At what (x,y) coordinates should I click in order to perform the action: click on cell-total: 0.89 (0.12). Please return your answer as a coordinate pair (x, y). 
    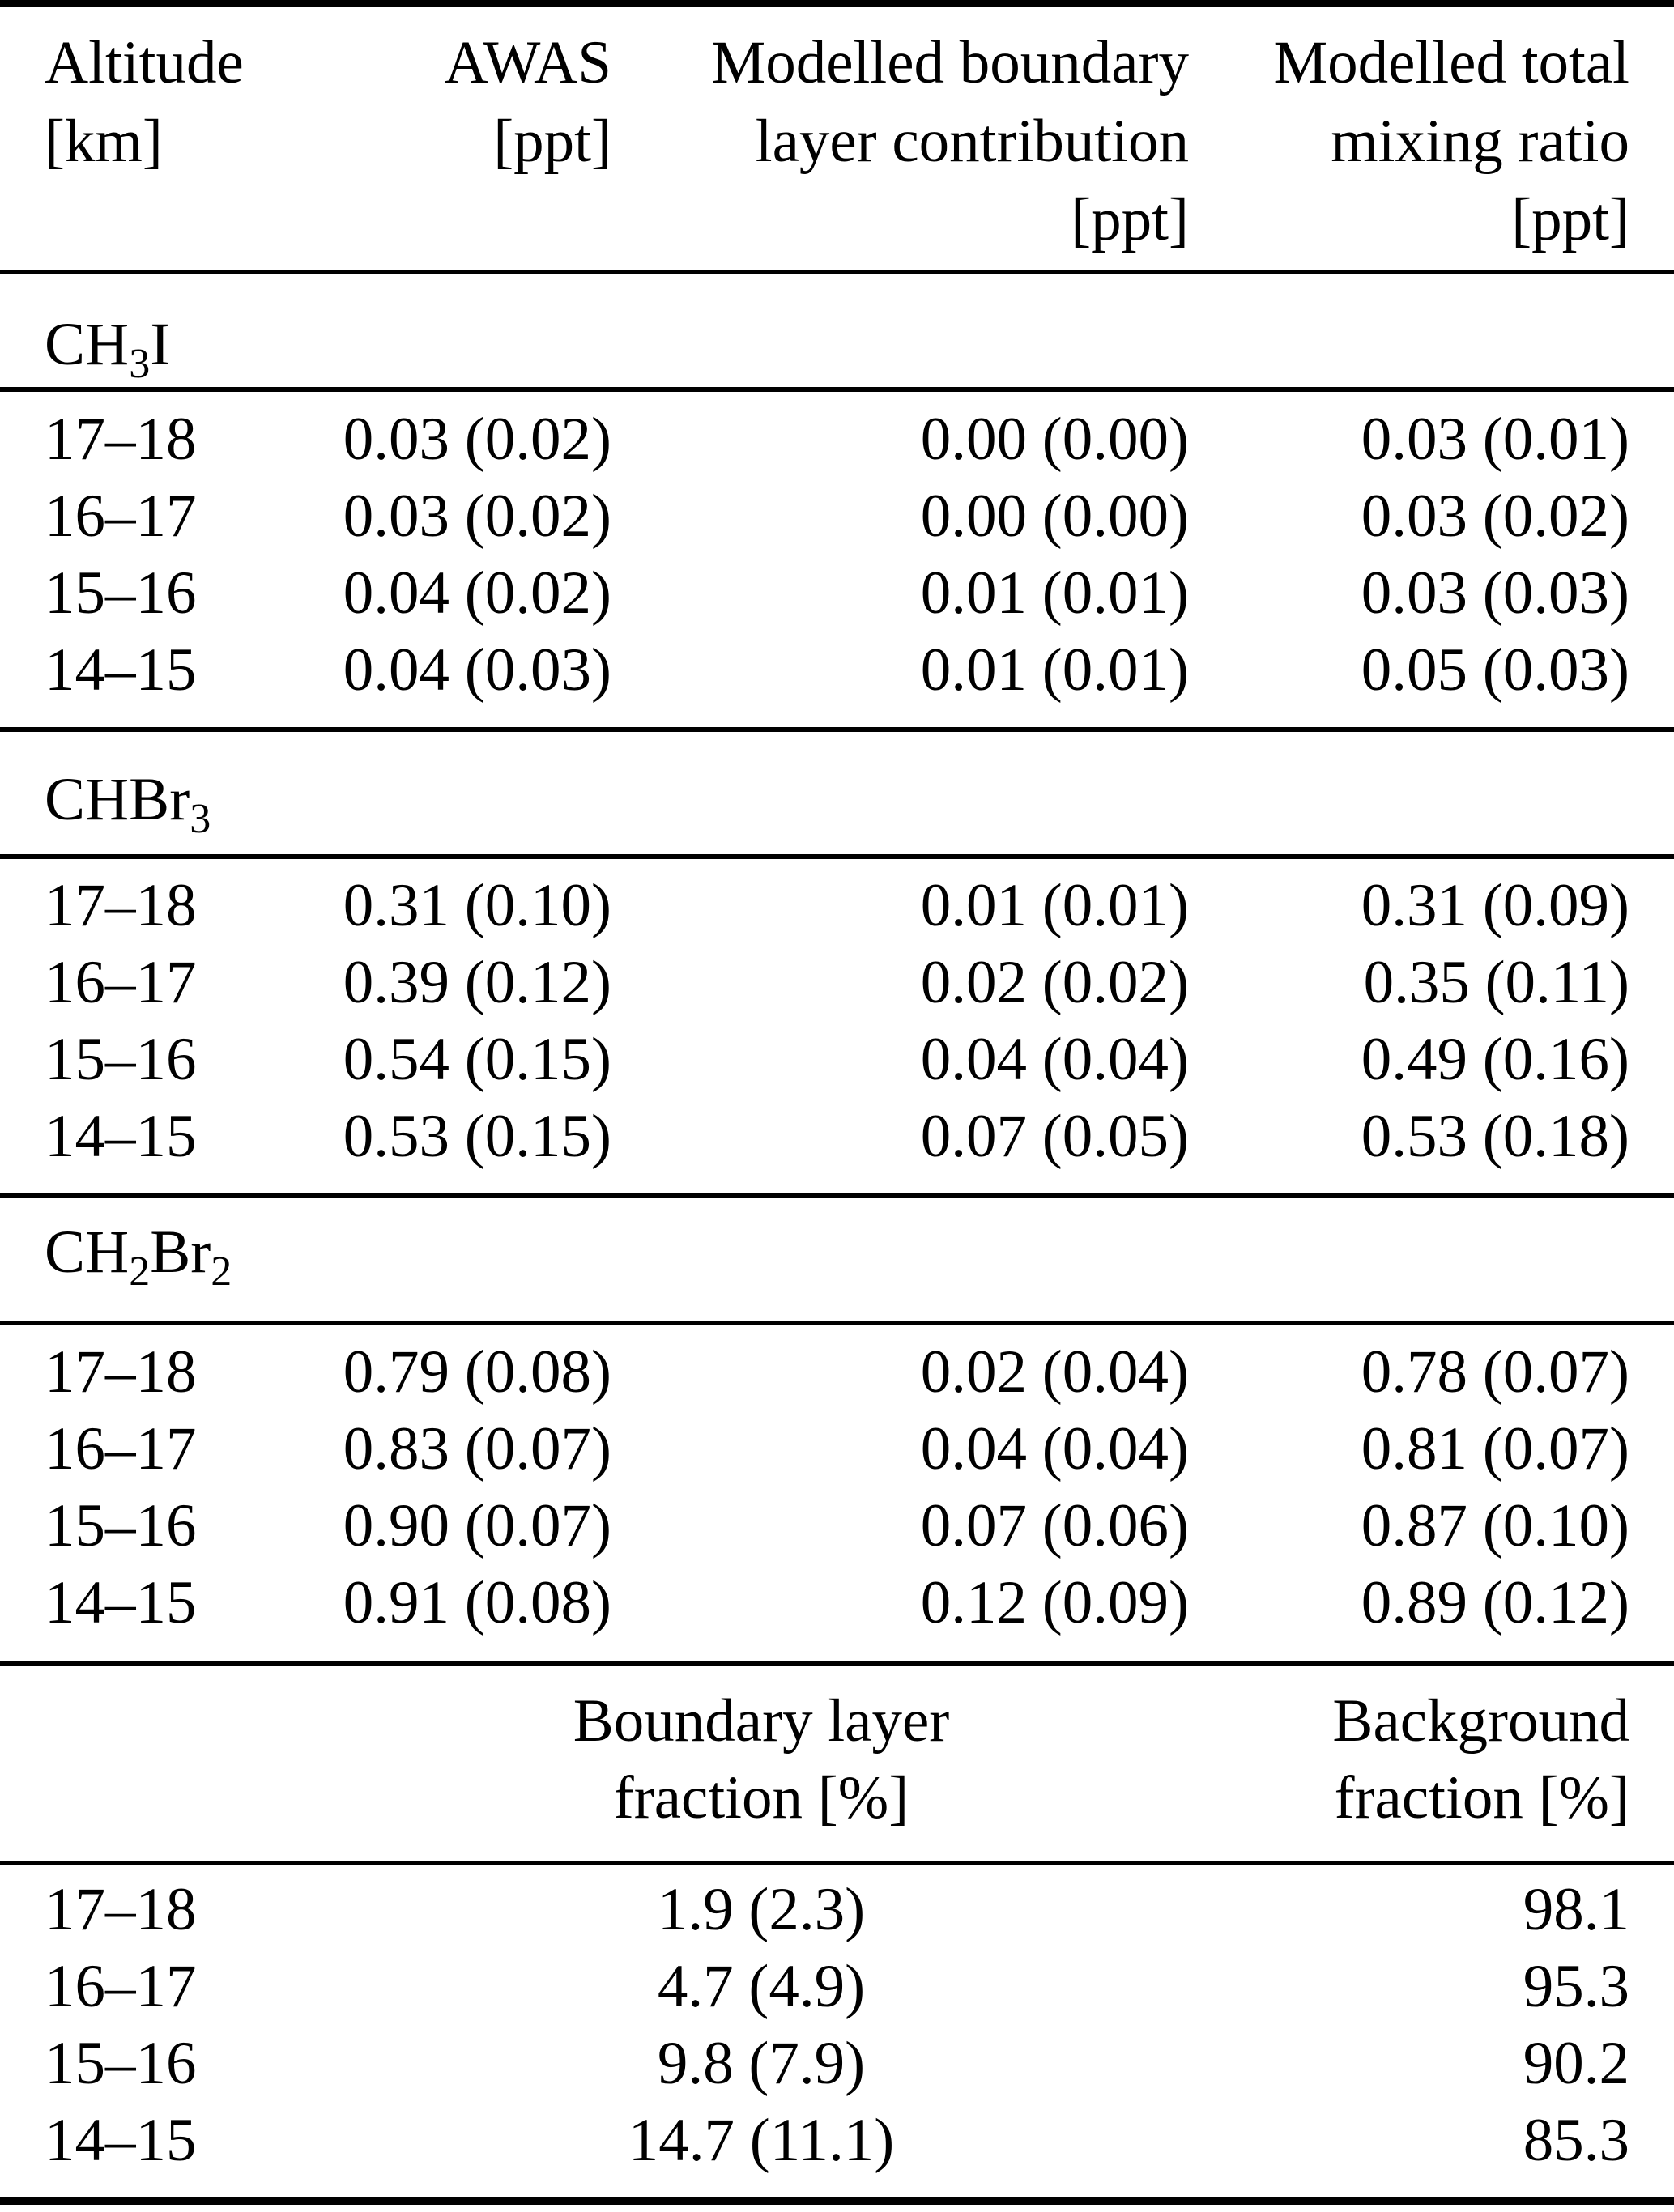
    Looking at the image, I should click on (1495, 1603).